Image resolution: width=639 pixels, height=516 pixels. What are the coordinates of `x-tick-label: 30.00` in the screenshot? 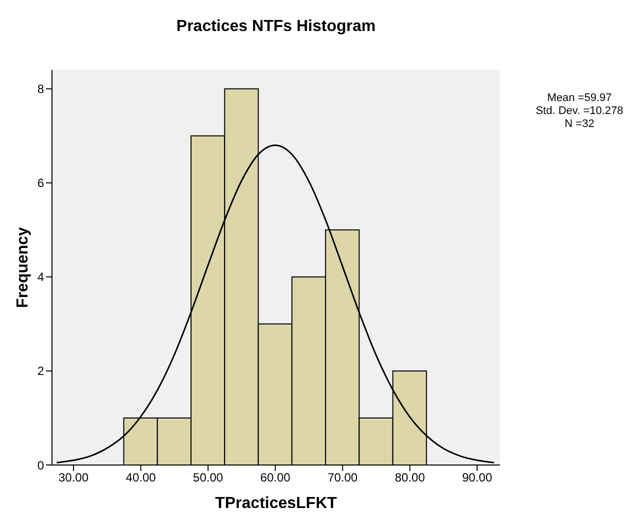 It's located at (73, 477).